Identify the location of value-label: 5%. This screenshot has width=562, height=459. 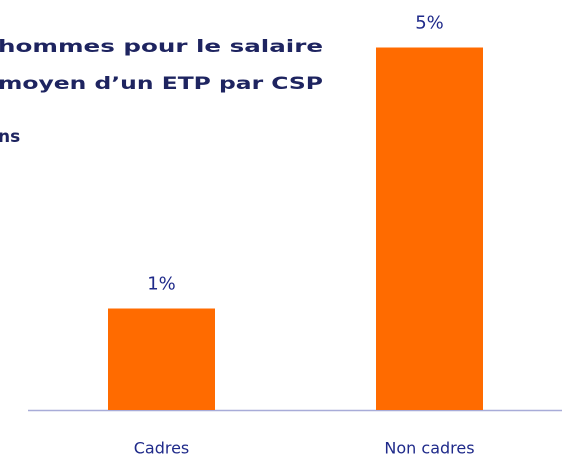
(429, 23).